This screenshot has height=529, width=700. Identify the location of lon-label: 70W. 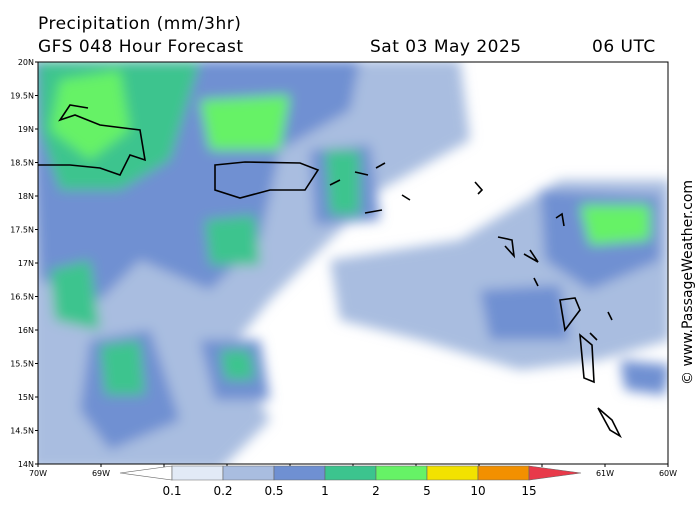
(38, 473).